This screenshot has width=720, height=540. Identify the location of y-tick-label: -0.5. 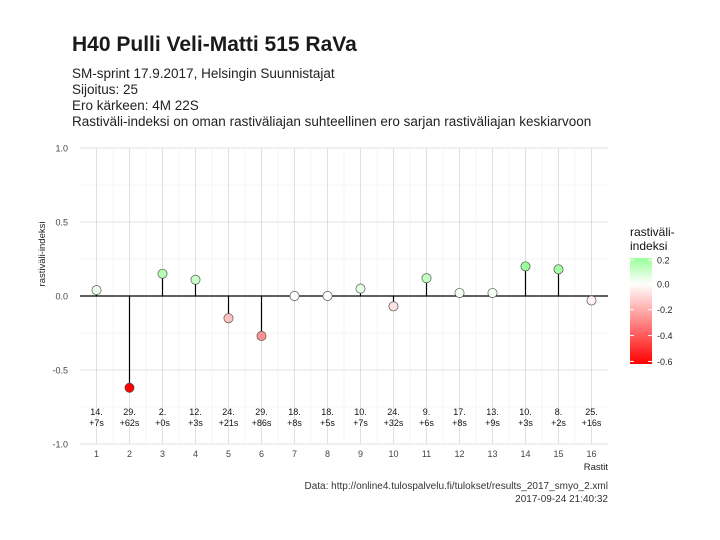
(60, 371).